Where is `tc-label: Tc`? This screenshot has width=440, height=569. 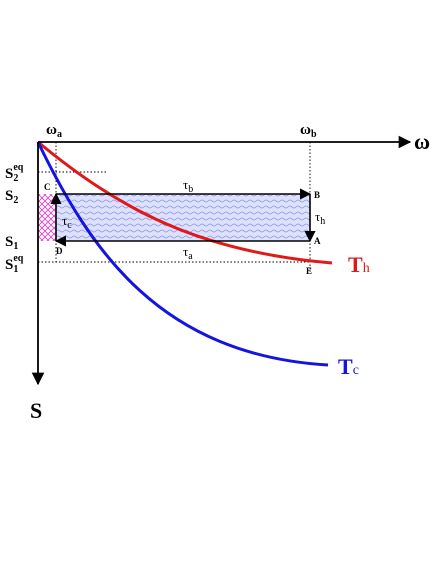 tc-label: Tc is located at coordinates (348, 366).